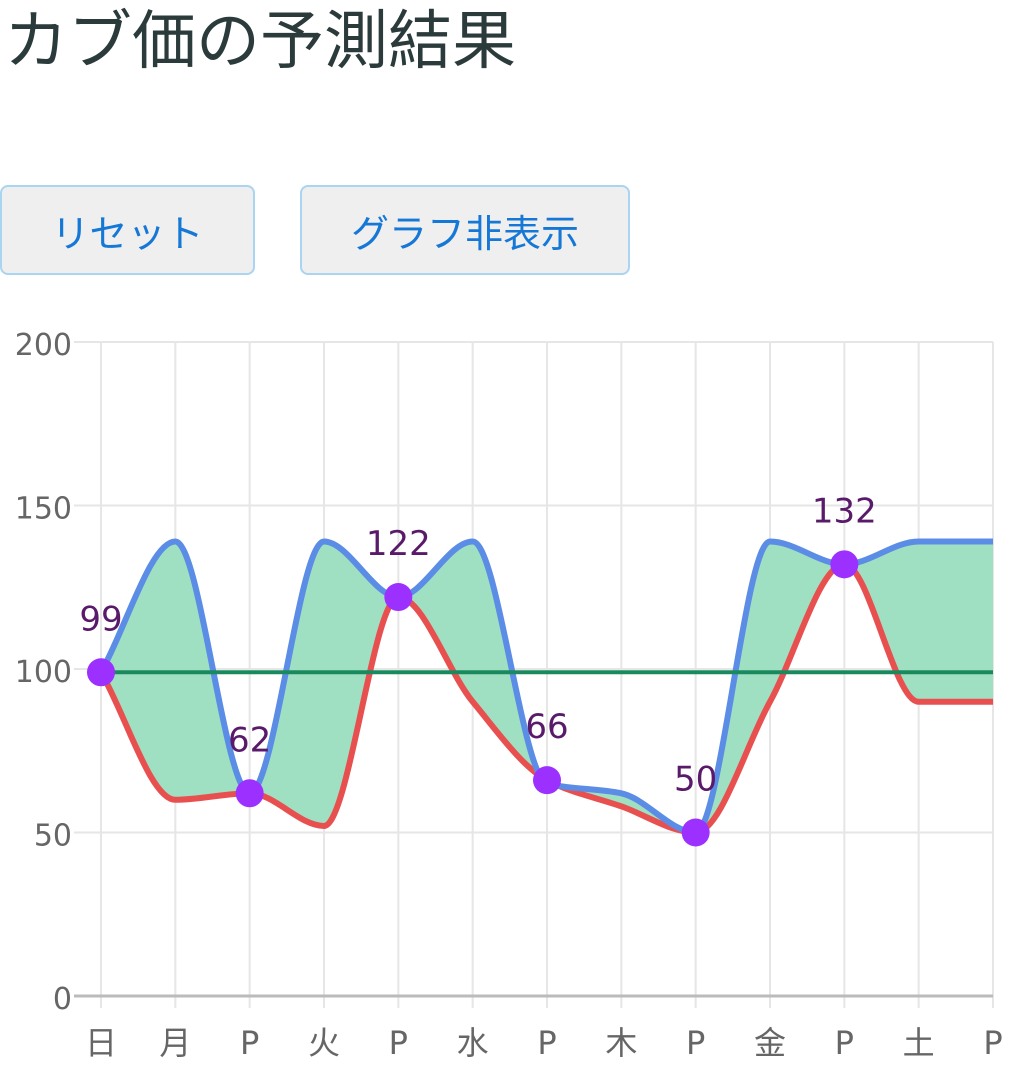 Image resolution: width=1014 pixels, height=1072 pixels. Describe the element at coordinates (770, 1043) in the screenshot. I see `x-tick-label: 金` at that location.